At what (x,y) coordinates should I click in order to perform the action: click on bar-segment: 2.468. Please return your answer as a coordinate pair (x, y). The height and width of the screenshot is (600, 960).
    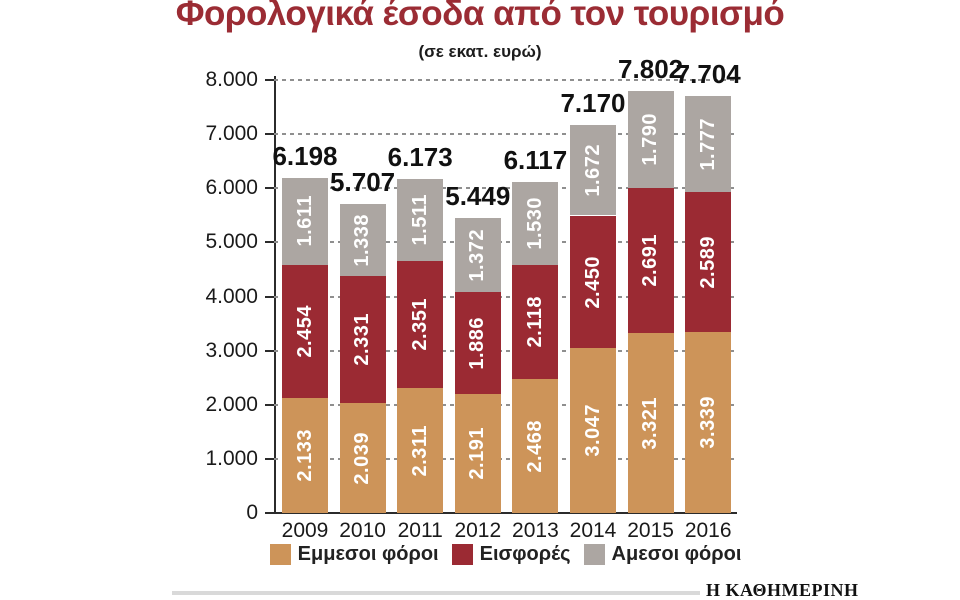
    Looking at the image, I should click on (535, 446).